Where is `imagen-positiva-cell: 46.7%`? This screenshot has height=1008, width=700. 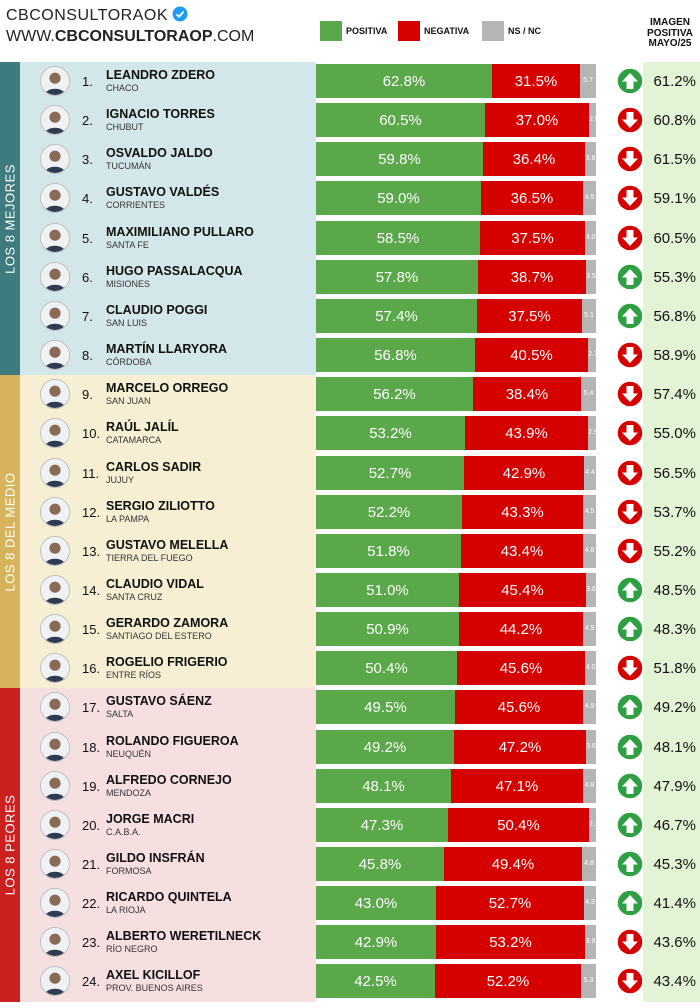
imagen-positiva-cell: 46.7% is located at coordinates (672, 824).